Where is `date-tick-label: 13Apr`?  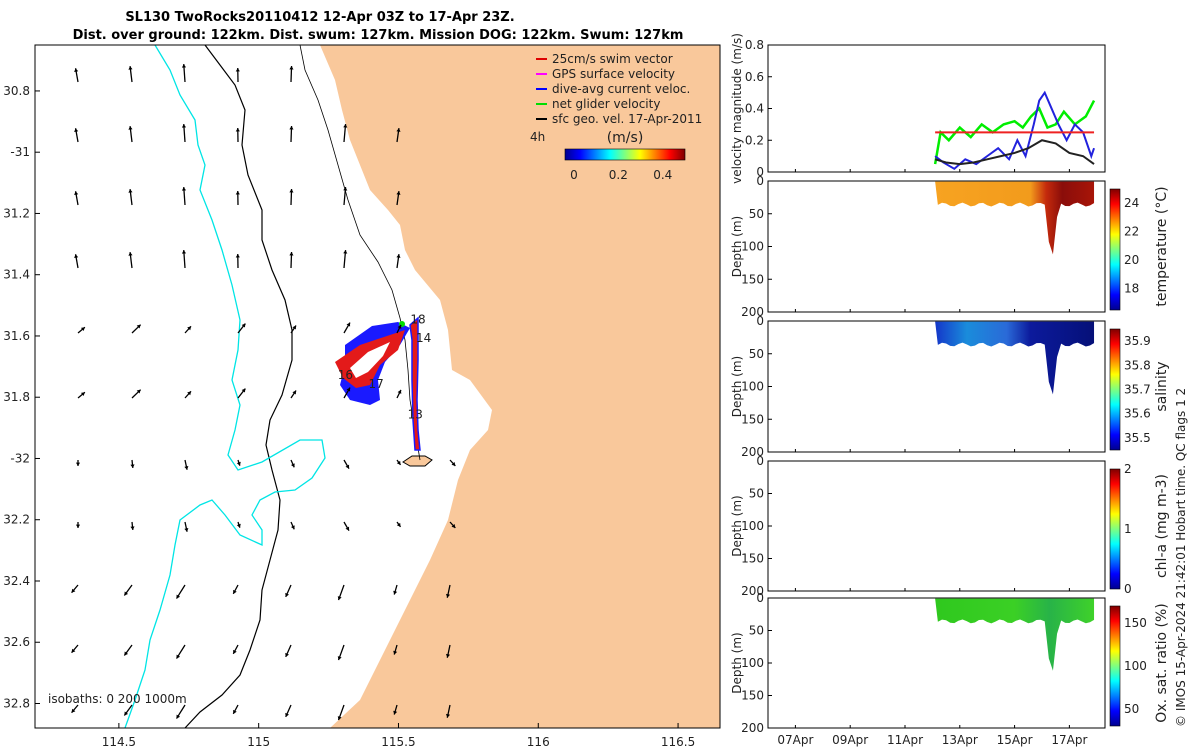 date-tick-label: 13Apr is located at coordinates (960, 740).